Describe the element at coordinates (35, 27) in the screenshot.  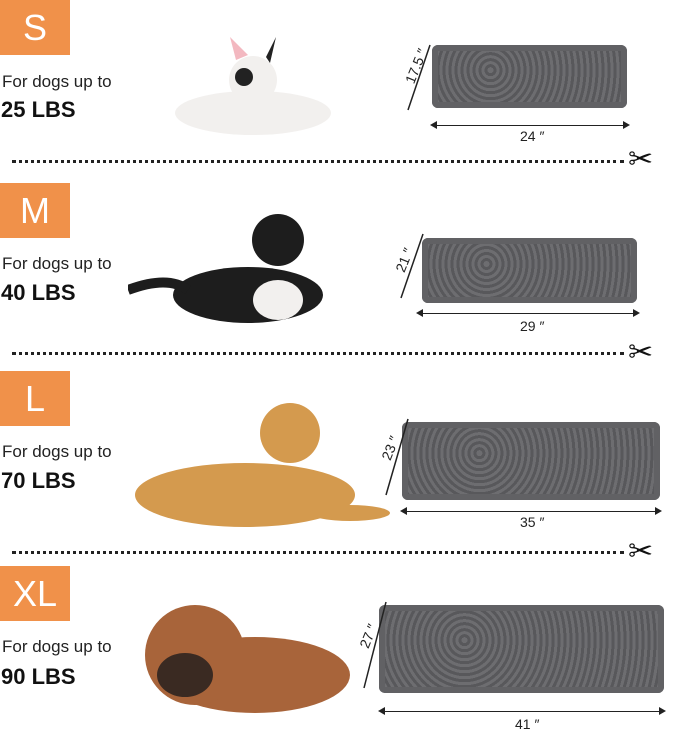
I see `size-badge-s: S` at that location.